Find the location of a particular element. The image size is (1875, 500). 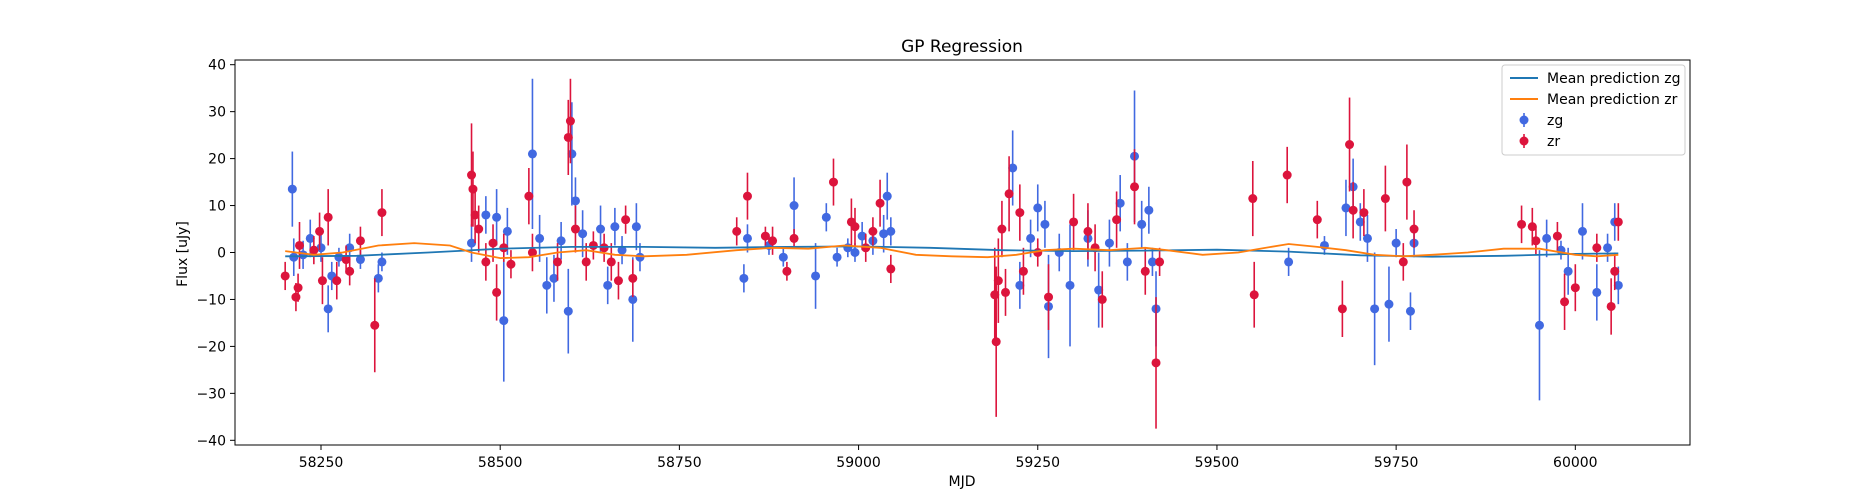

legend-entry: Mean prediction zr is located at coordinates (1594, 100).